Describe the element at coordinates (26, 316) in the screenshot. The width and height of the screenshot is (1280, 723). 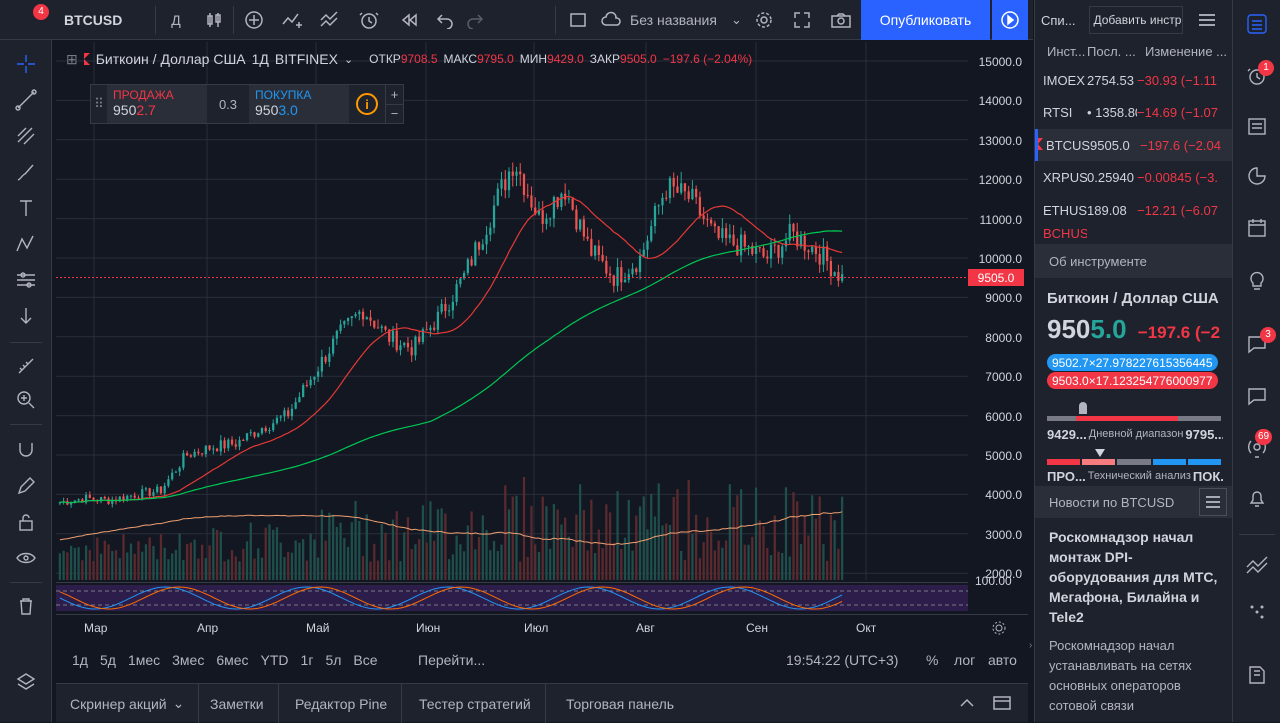
I see `arrow-down-icon` at that location.